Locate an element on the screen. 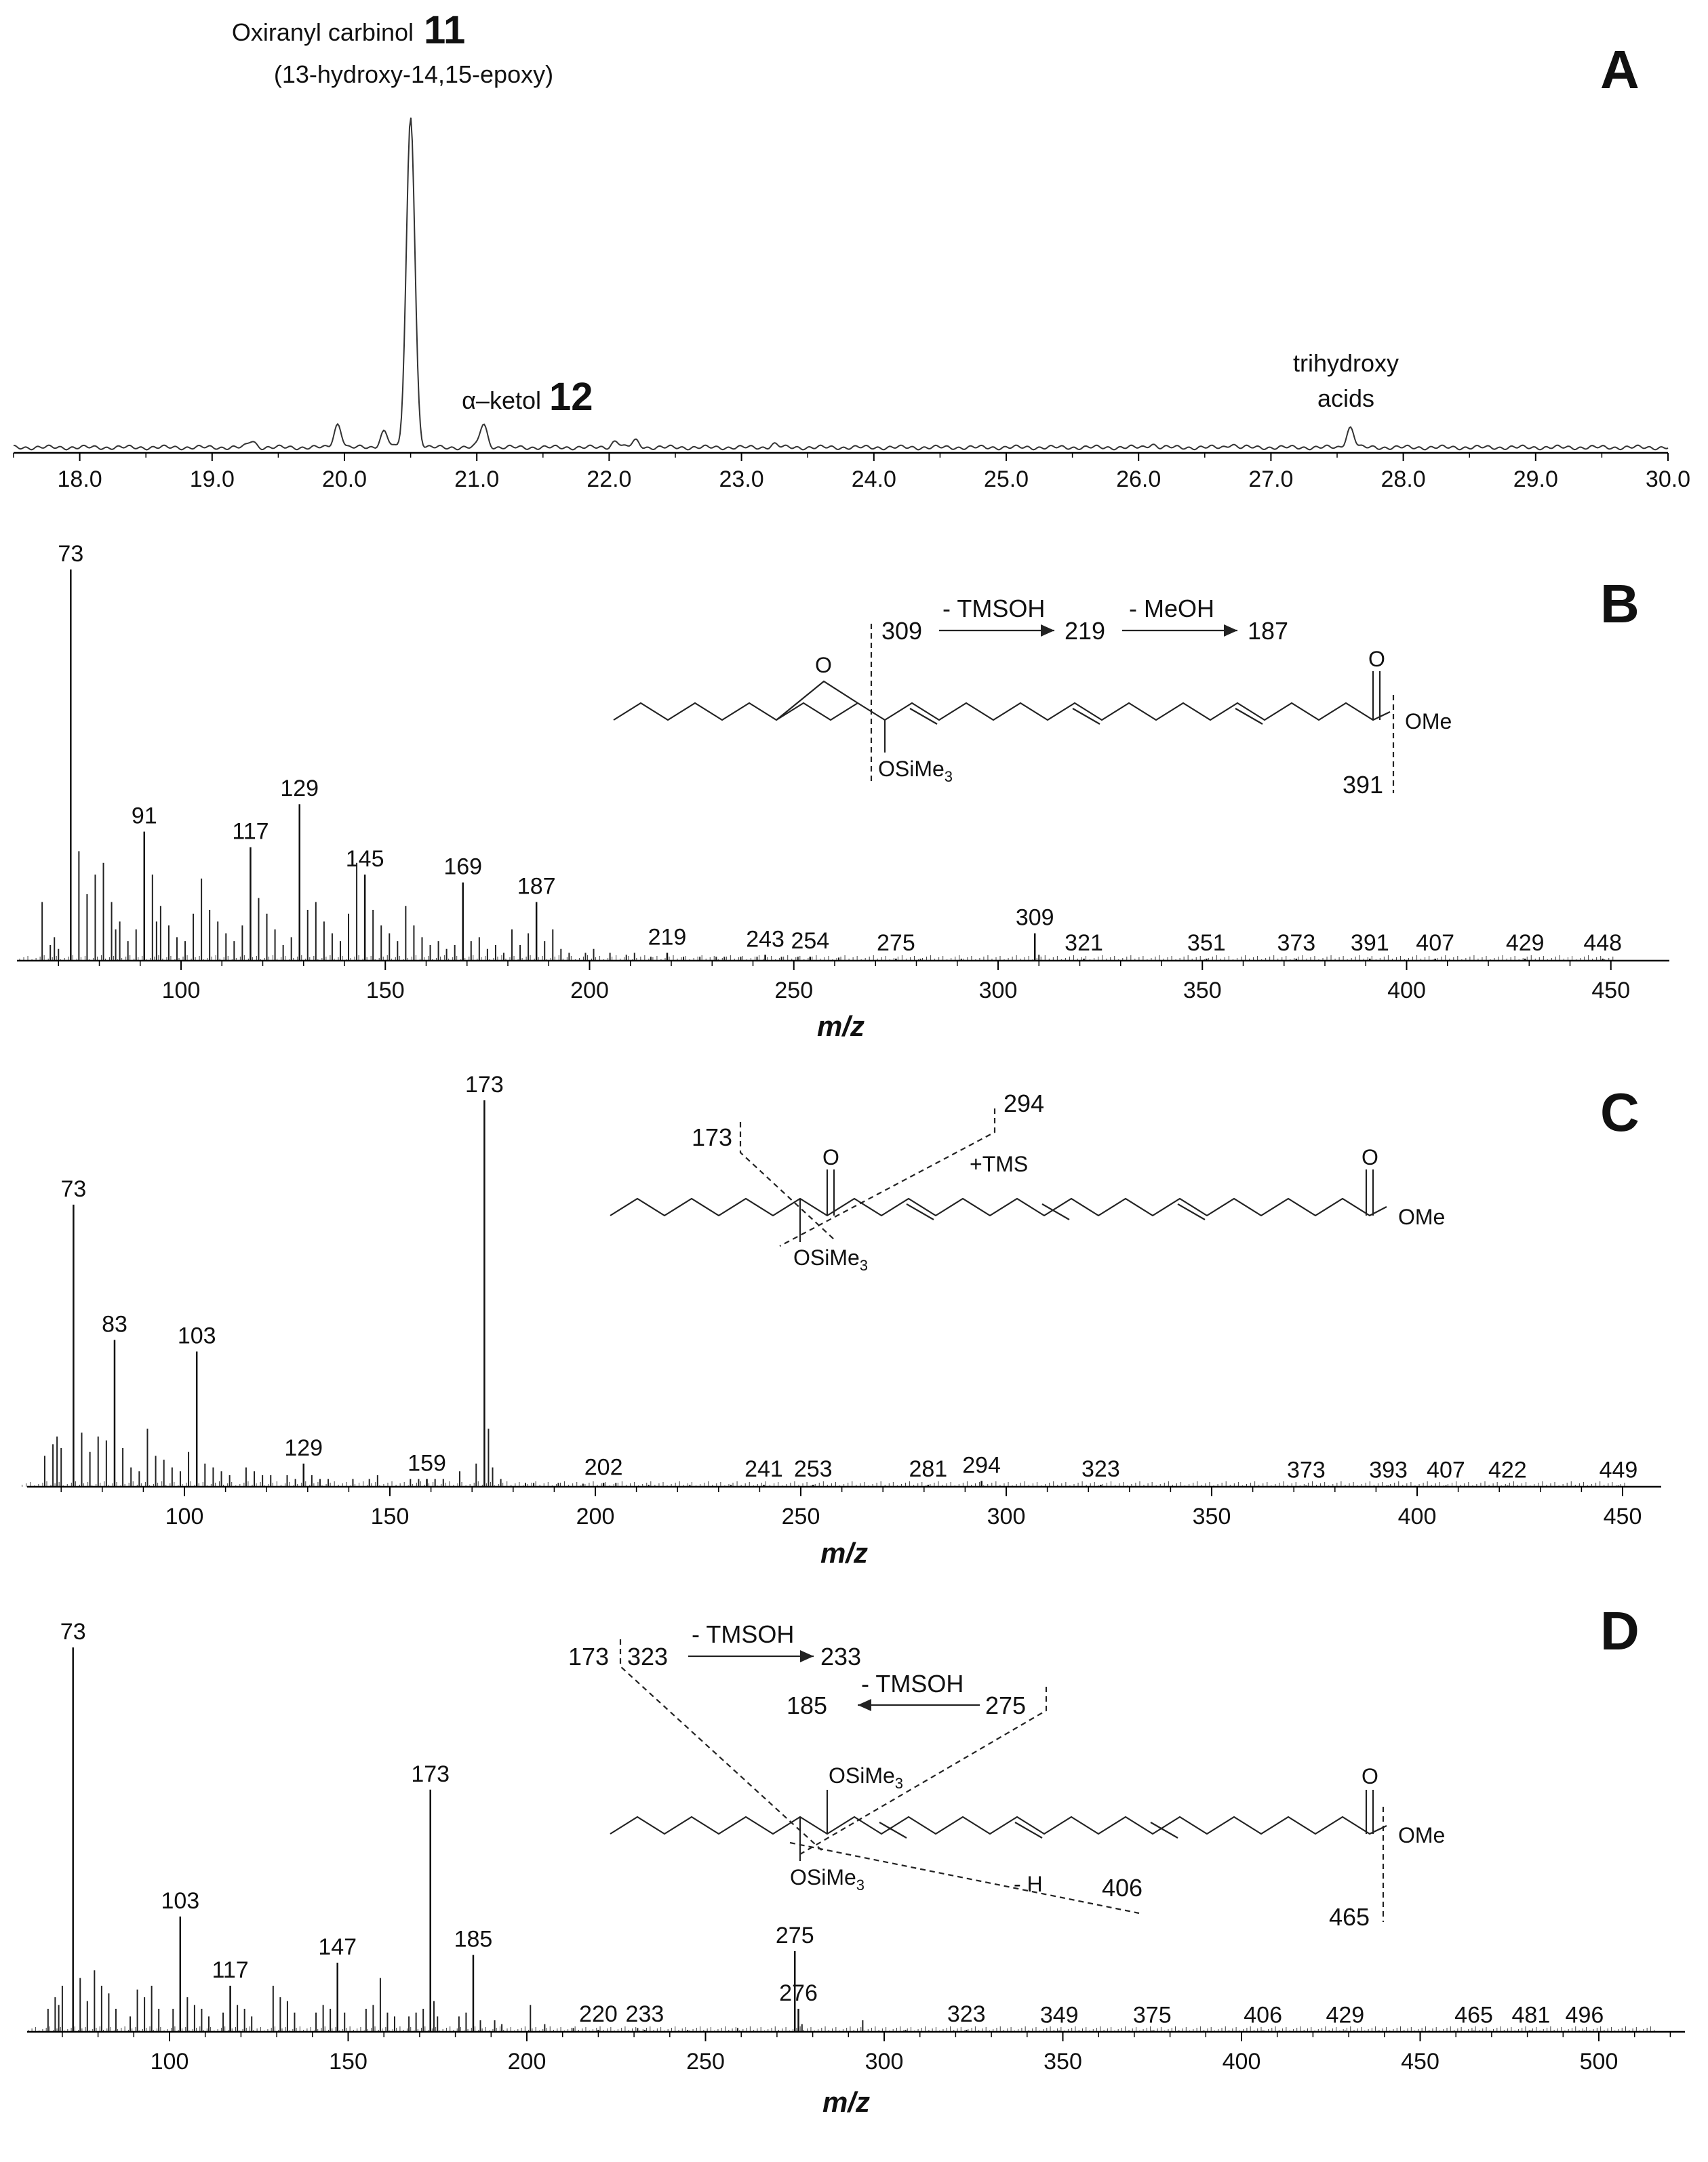 The image size is (1708, 2162). peak-label: 241 is located at coordinates (763, 1469).